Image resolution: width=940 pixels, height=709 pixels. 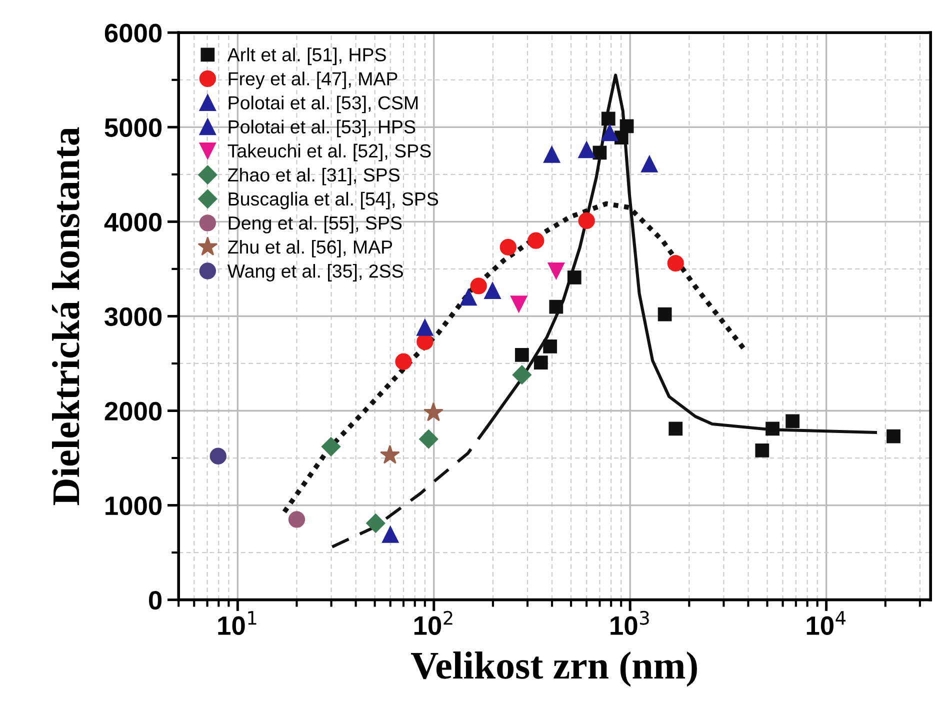 I want to click on y-tick-label: 4000, so click(x=133, y=222).